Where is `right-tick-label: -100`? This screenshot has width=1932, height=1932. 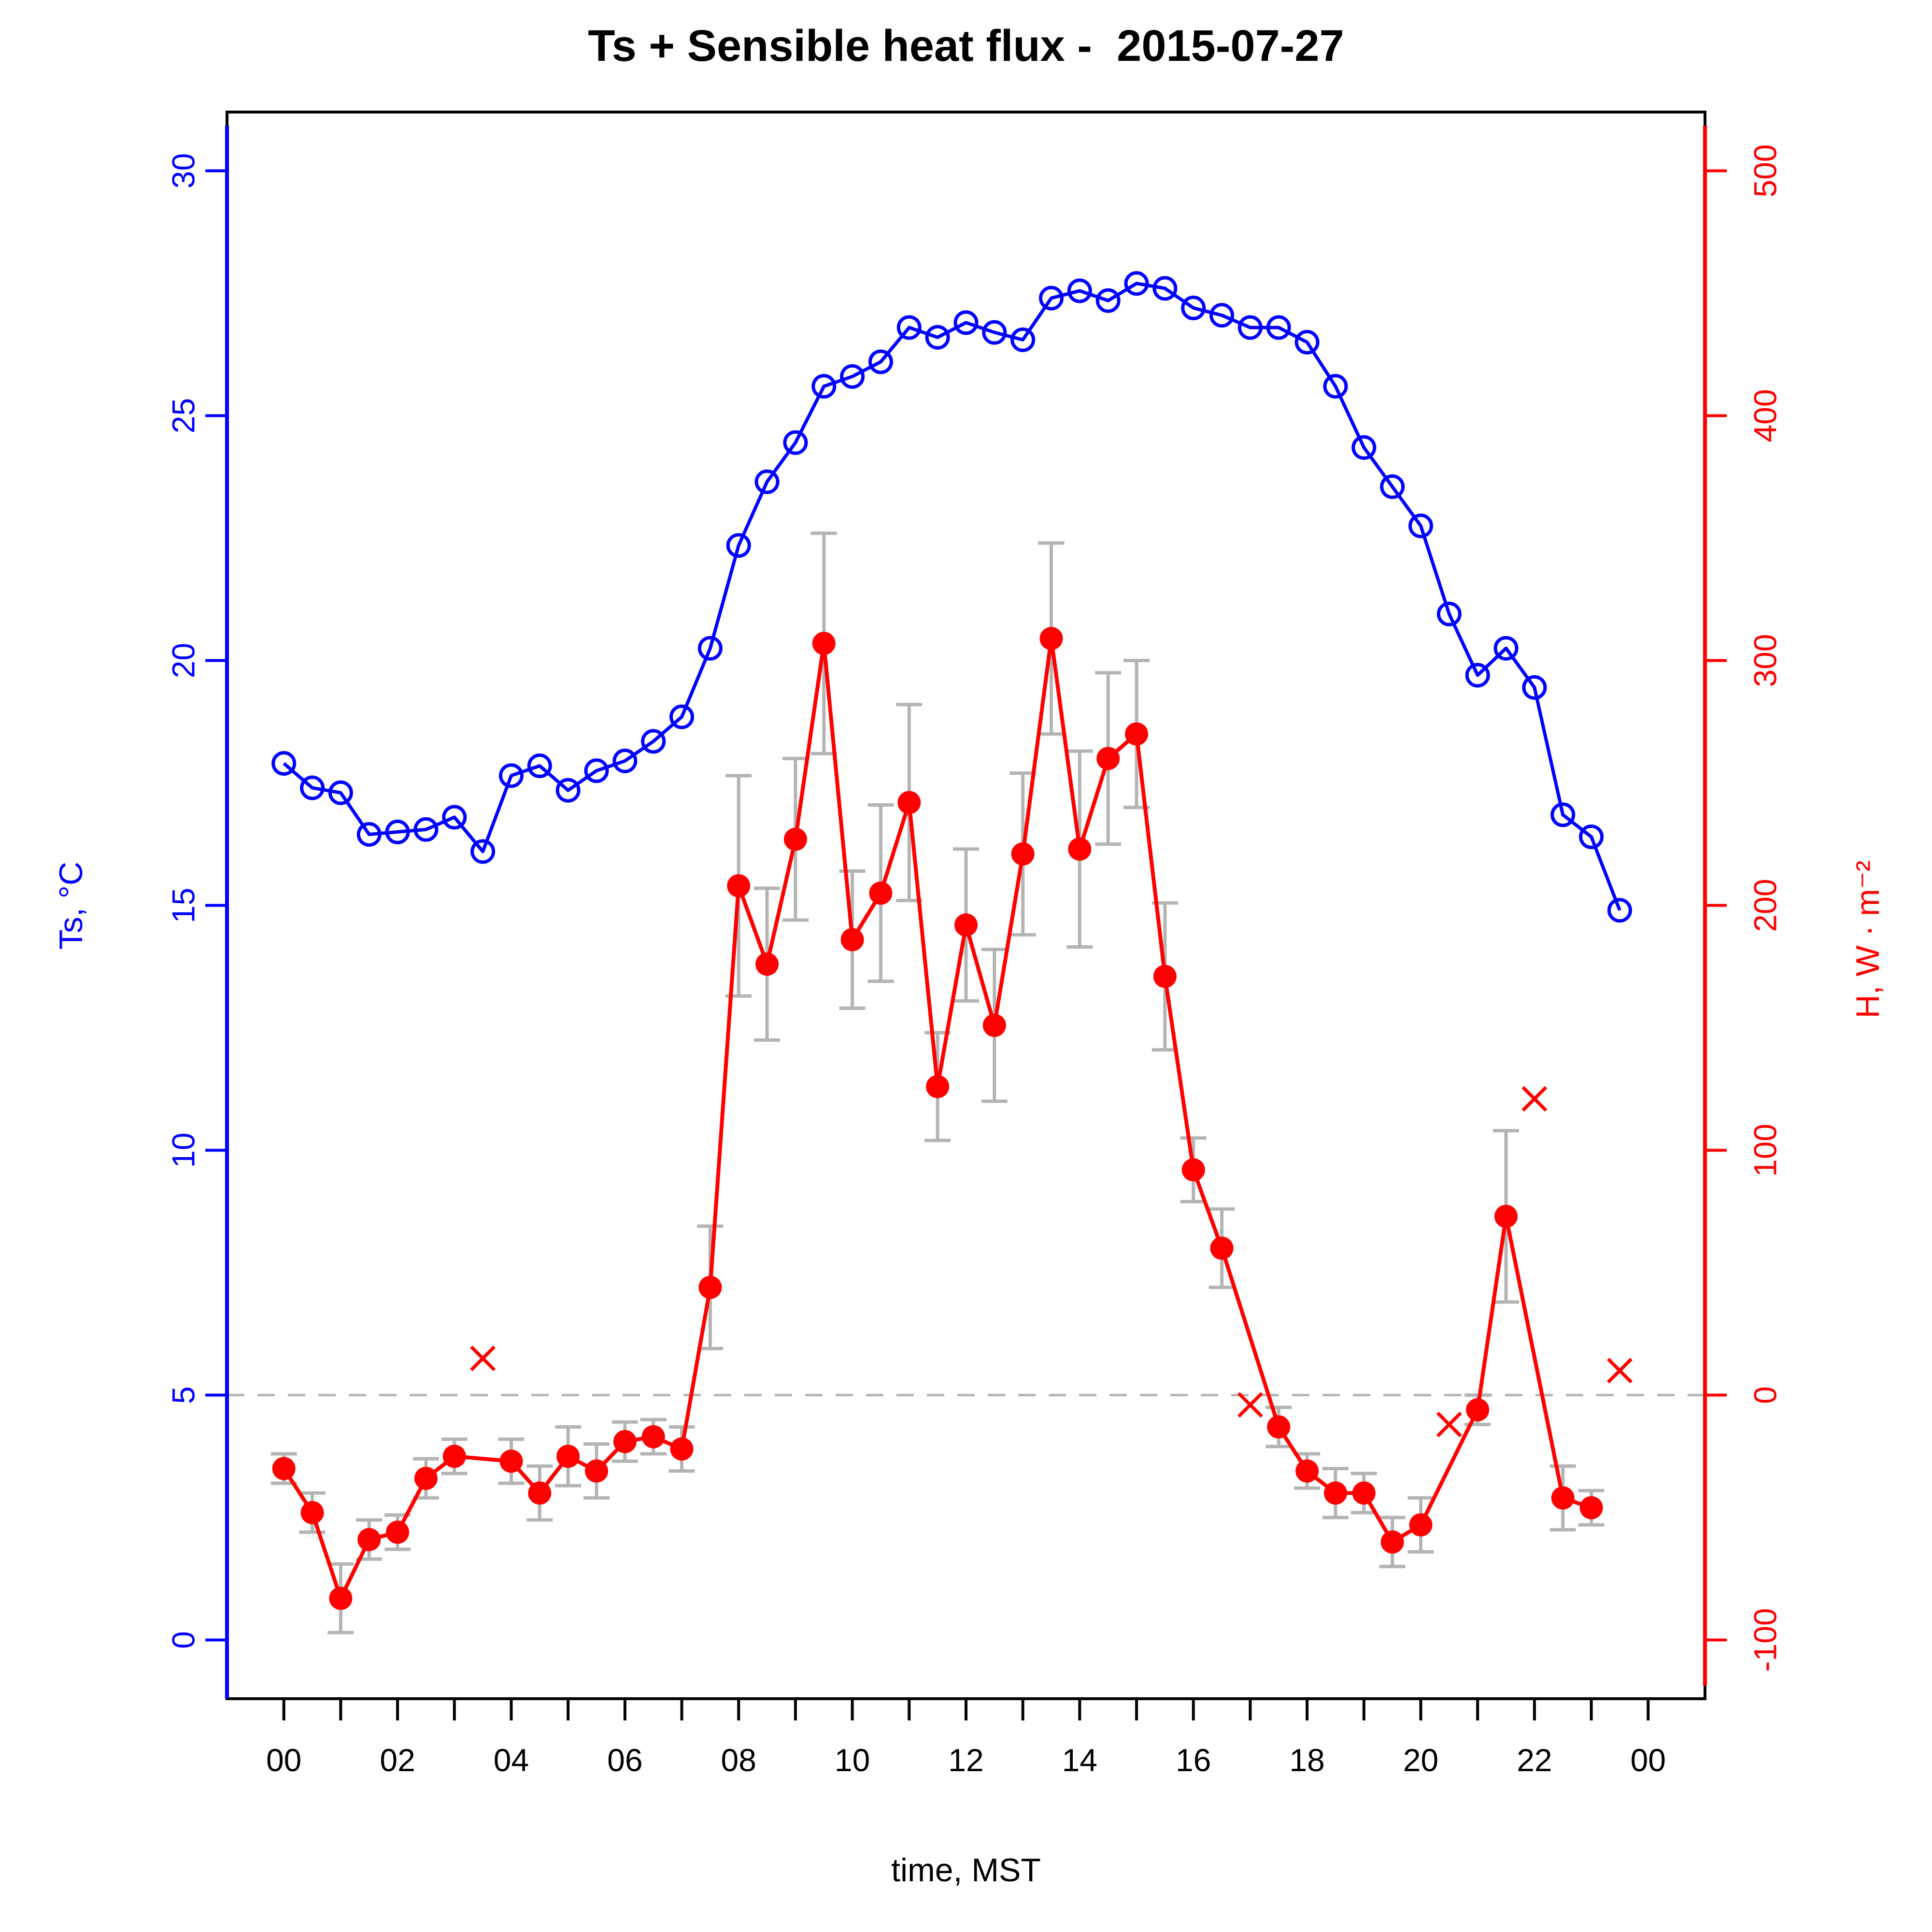 right-tick-label: -100 is located at coordinates (1765, 1640).